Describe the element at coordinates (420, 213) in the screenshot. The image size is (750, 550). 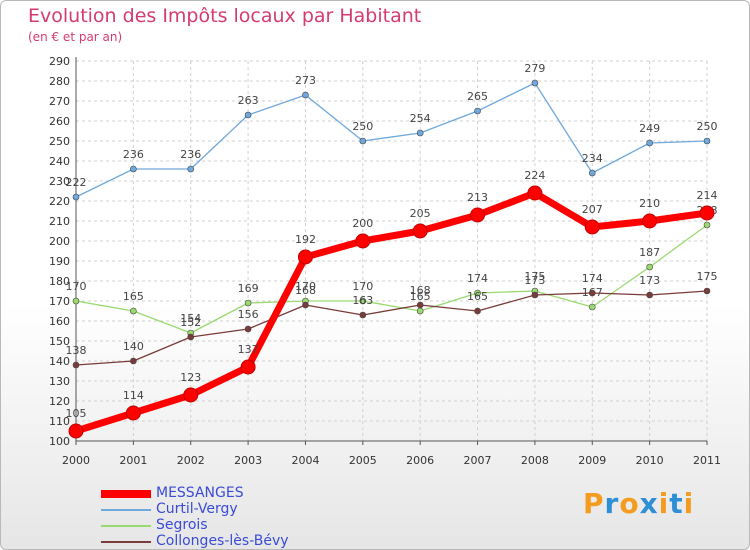
I see `data-label: 205` at that location.